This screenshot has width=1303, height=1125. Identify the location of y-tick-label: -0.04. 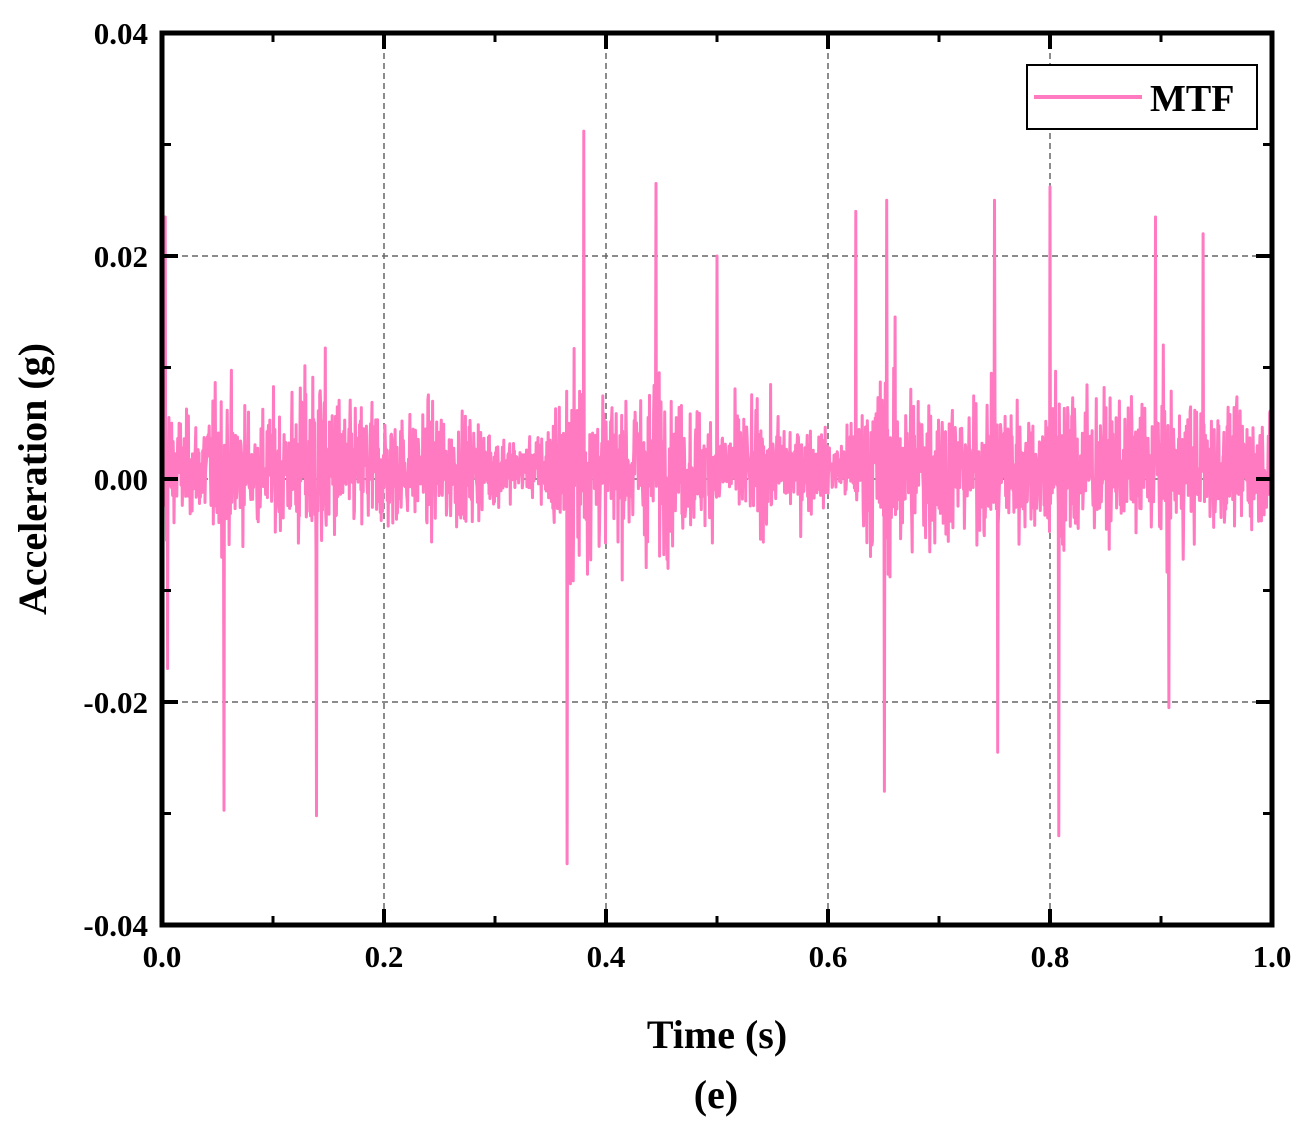
(115, 925).